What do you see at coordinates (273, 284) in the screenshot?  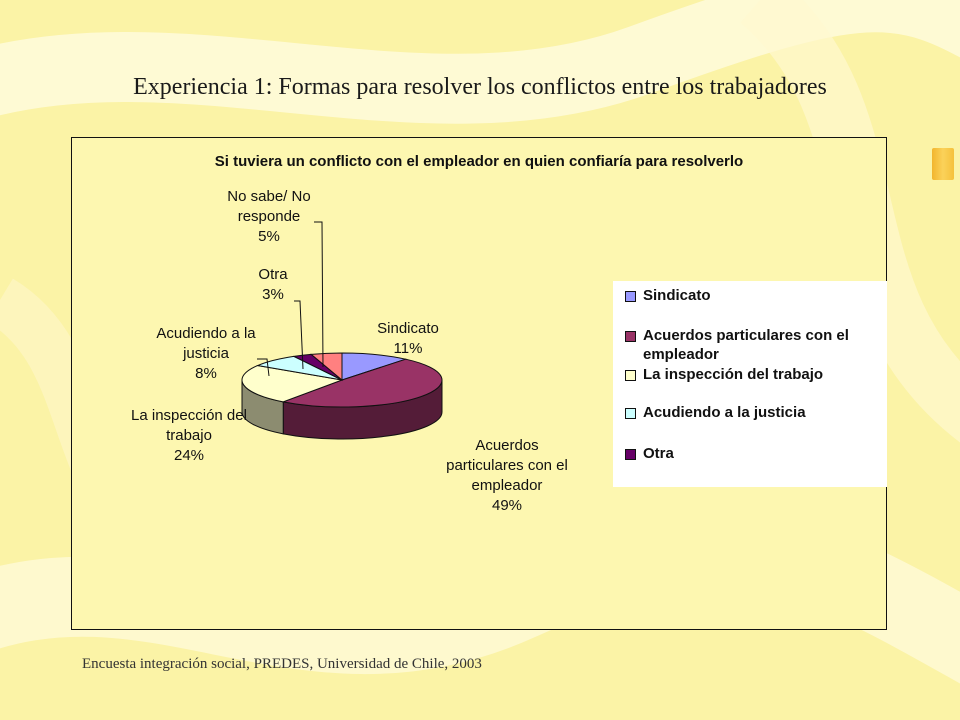 I see `data-label-4: Otra 3%` at bounding box center [273, 284].